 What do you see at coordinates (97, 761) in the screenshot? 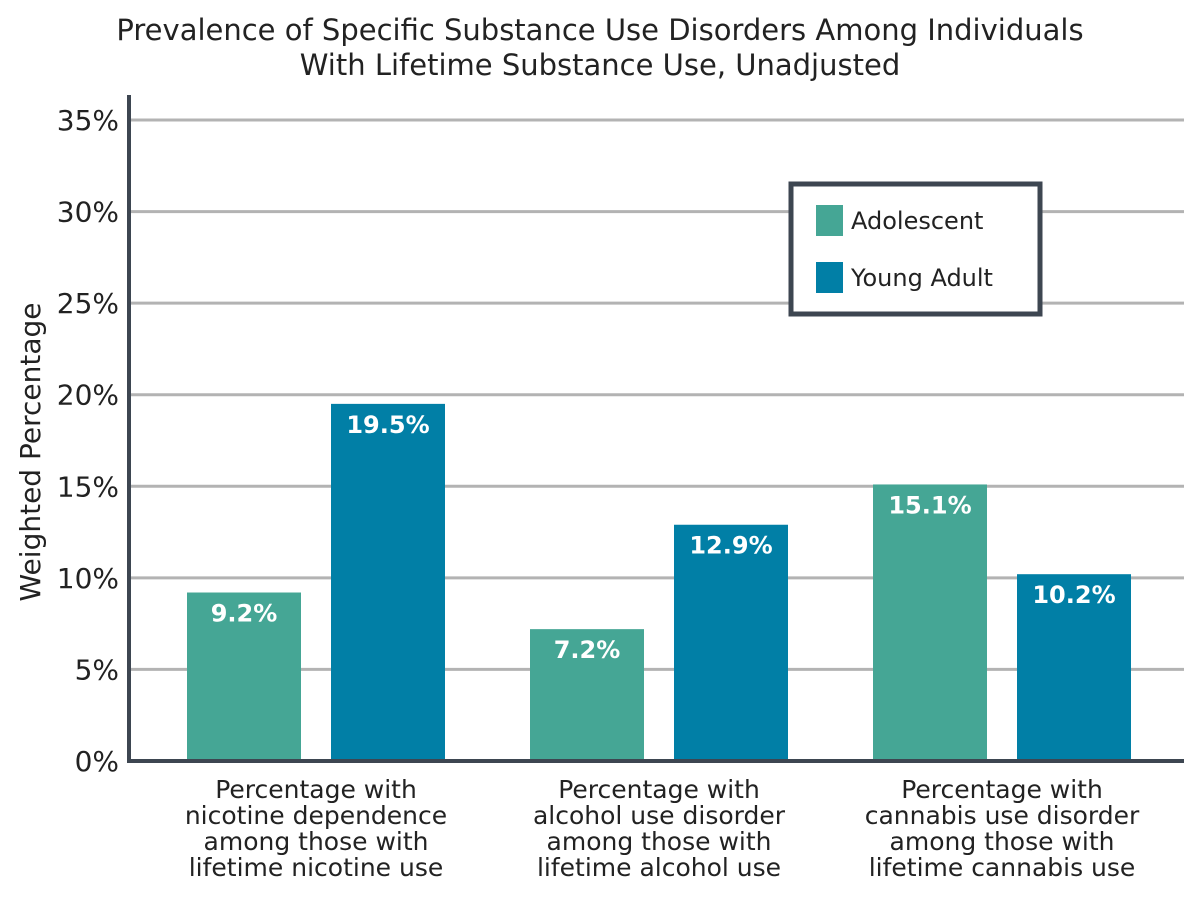
I see `y-tick-label: 0%` at bounding box center [97, 761].